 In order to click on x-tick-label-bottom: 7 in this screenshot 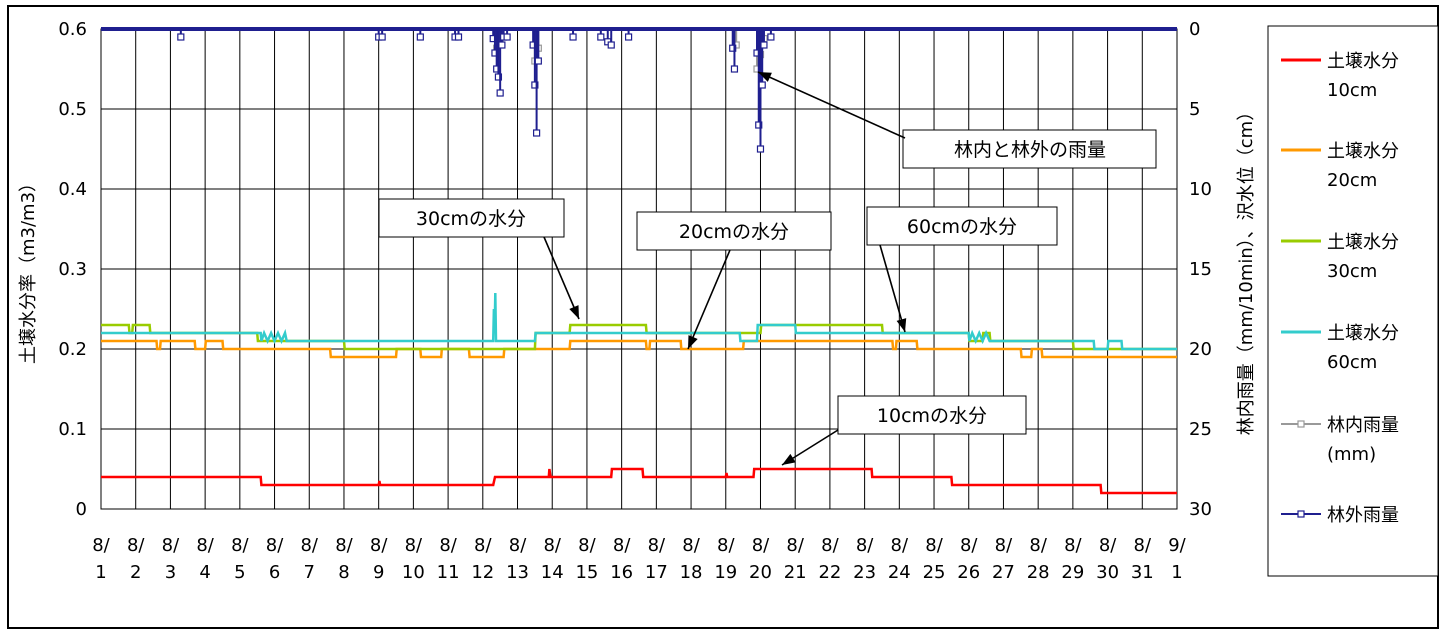, I will do `click(309, 572)`.